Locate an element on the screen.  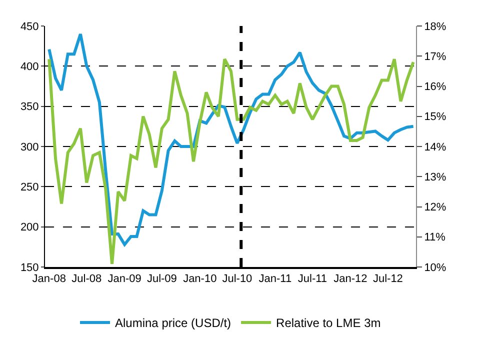
y-tick-label: 400 is located at coordinates (29, 67).